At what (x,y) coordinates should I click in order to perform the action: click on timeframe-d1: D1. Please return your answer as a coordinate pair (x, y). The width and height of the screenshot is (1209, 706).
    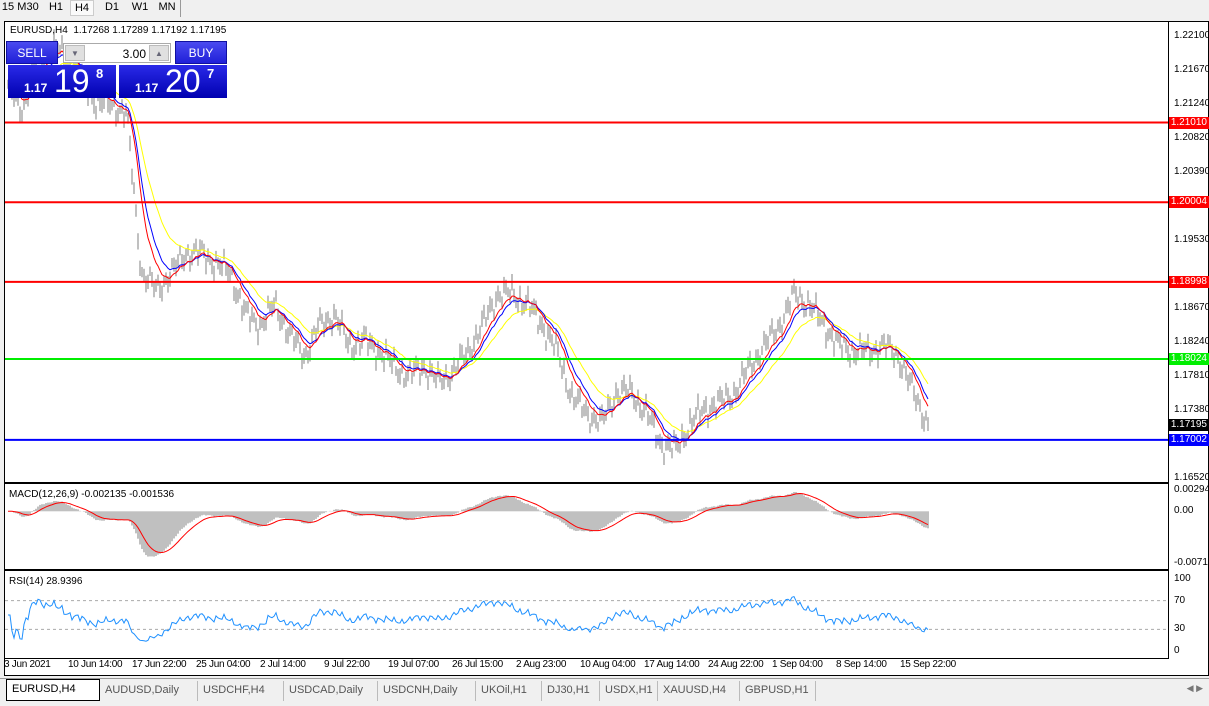
    Looking at the image, I should click on (112, 7).